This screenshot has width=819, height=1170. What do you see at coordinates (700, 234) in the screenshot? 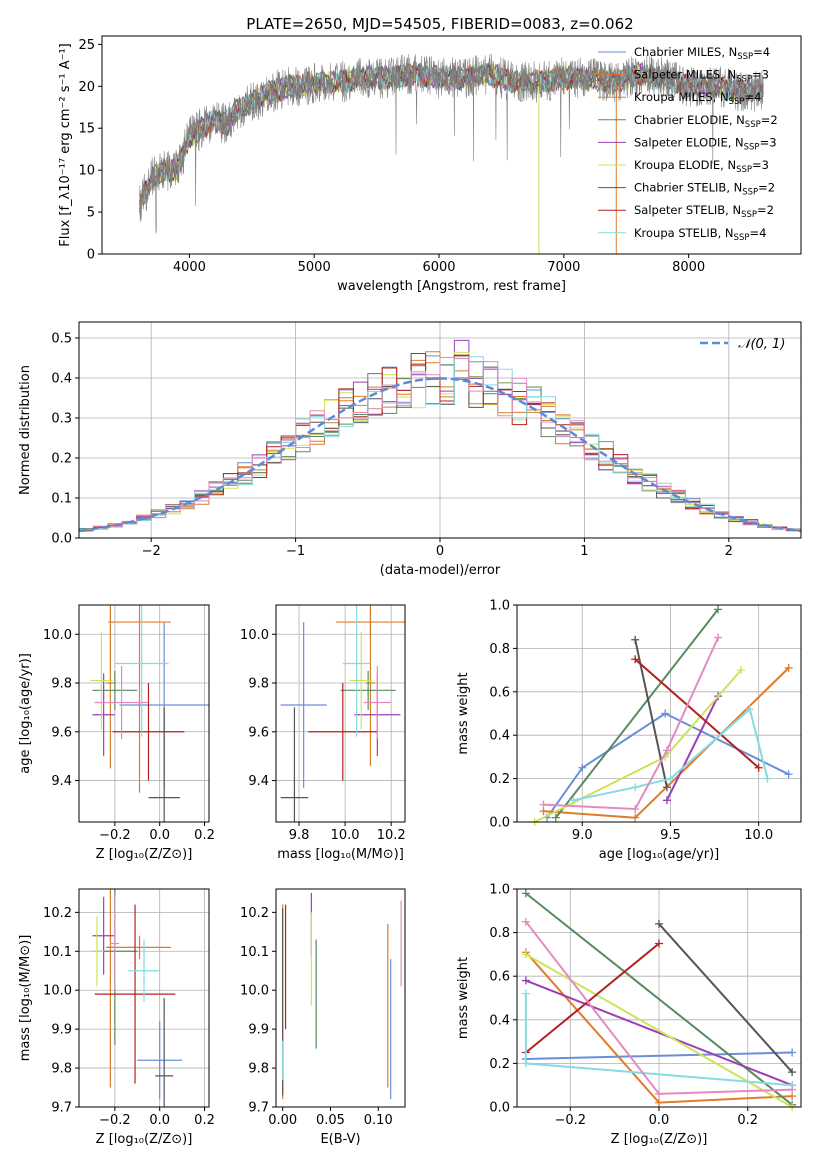
I see `legend-label: Kroupa STELIB, NSSP=4` at bounding box center [700, 234].